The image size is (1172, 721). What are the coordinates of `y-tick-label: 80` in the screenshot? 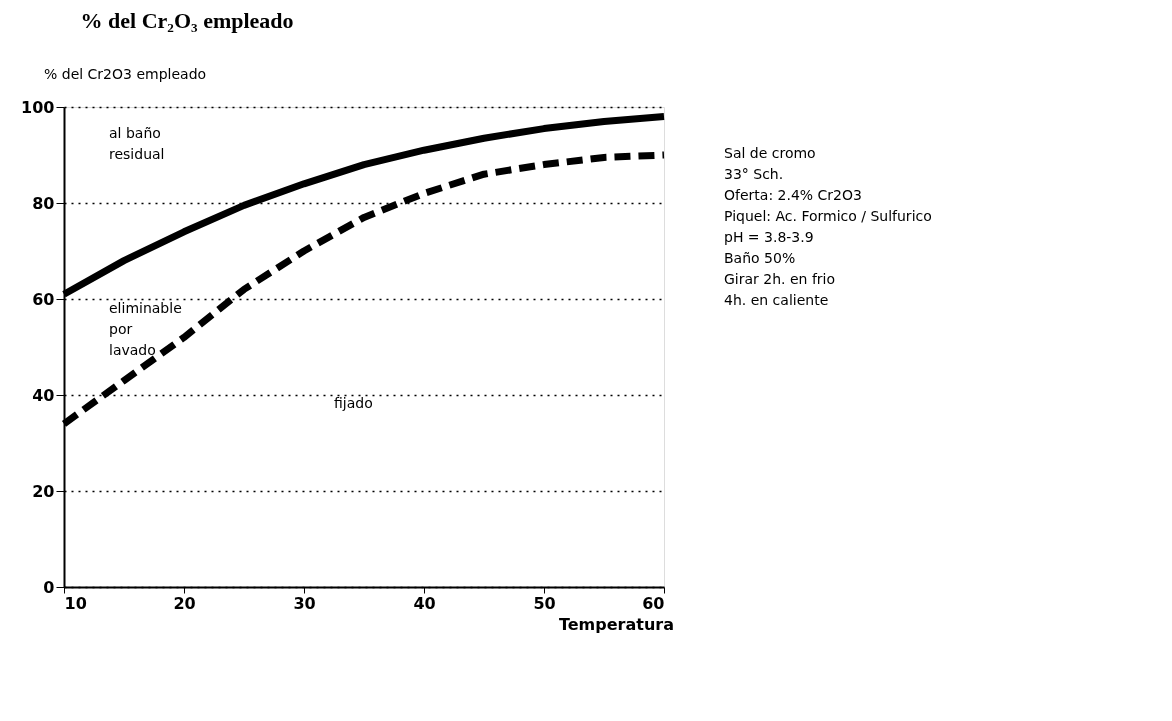 It's located at (43, 203).